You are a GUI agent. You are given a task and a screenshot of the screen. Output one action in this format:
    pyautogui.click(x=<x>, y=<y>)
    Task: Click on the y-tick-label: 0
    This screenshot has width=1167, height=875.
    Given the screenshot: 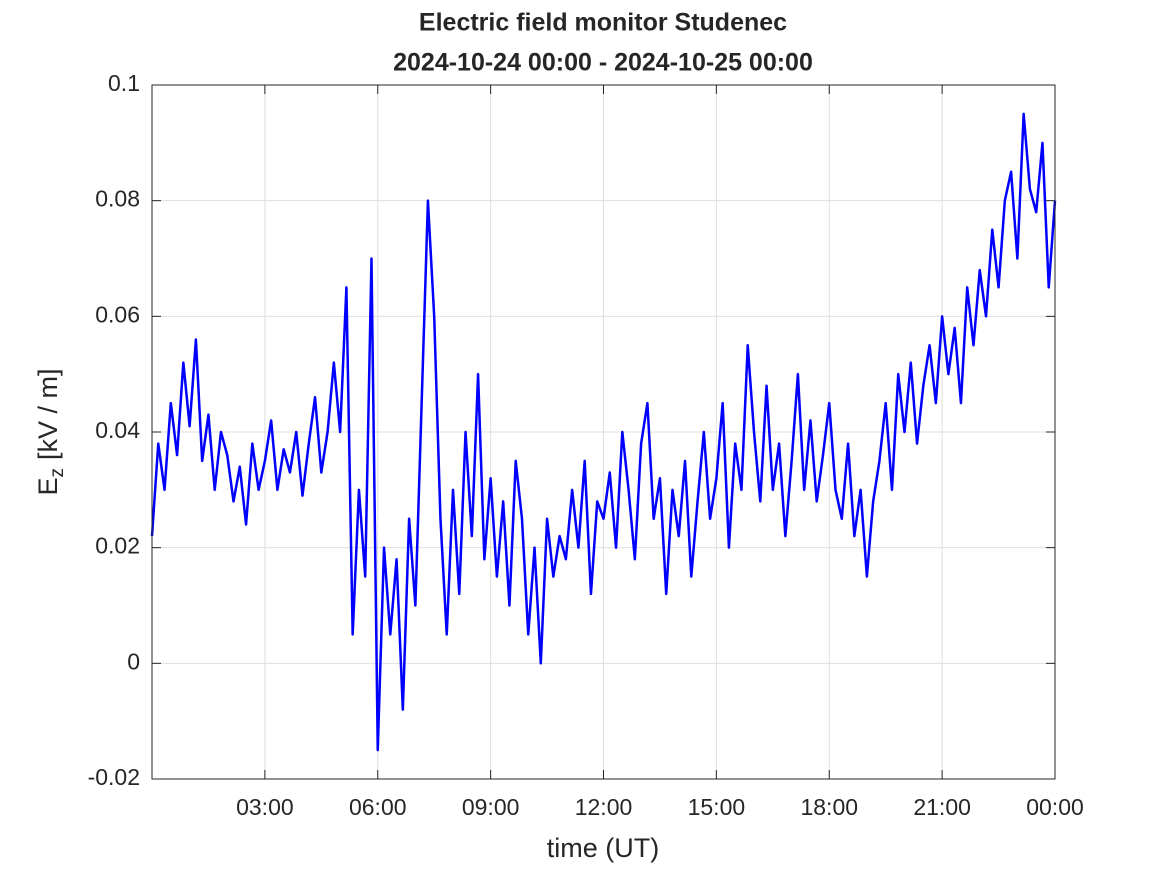 What is the action you would take?
    pyautogui.click(x=133, y=661)
    